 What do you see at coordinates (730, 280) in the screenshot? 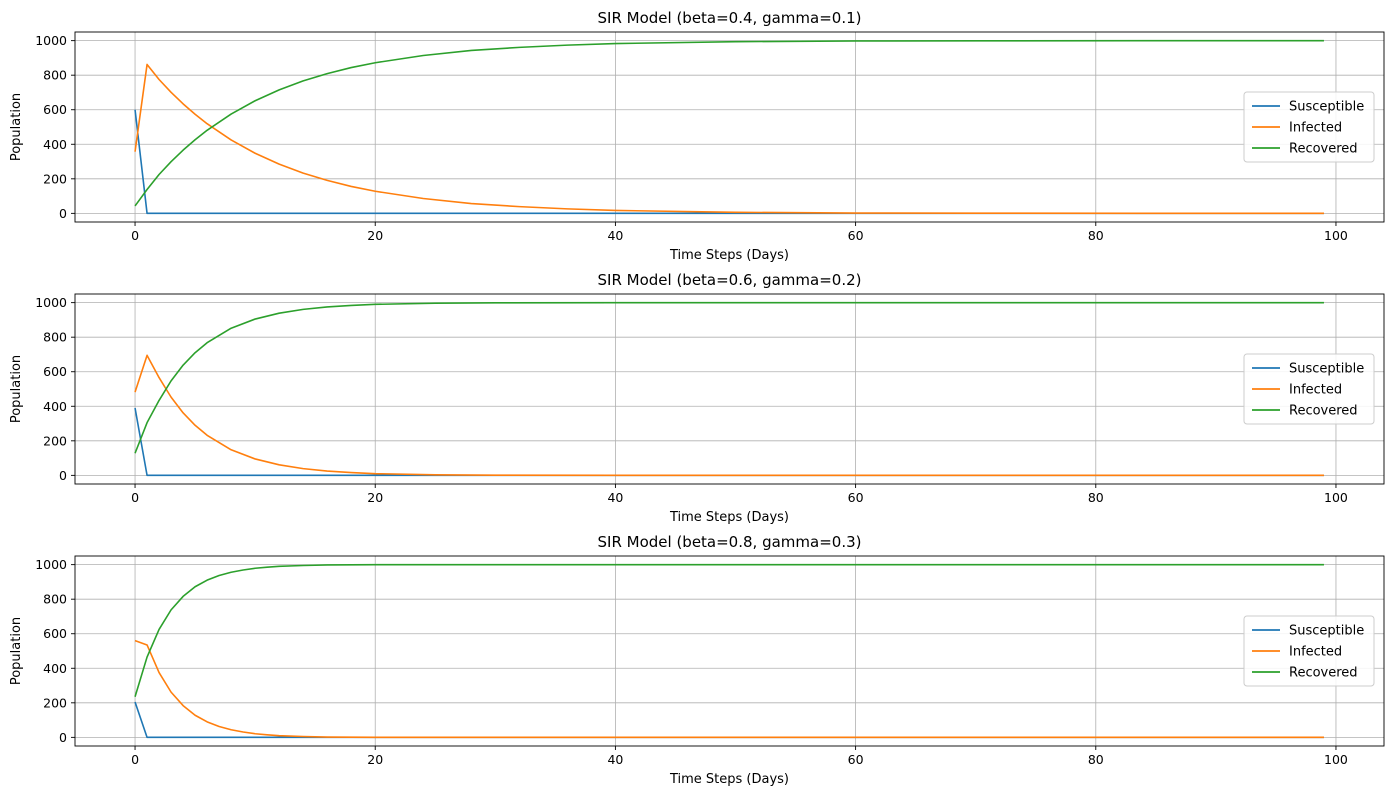
I see `chart-title: SIR Model (beta=0.6, gamma=0.2)` at bounding box center [730, 280].